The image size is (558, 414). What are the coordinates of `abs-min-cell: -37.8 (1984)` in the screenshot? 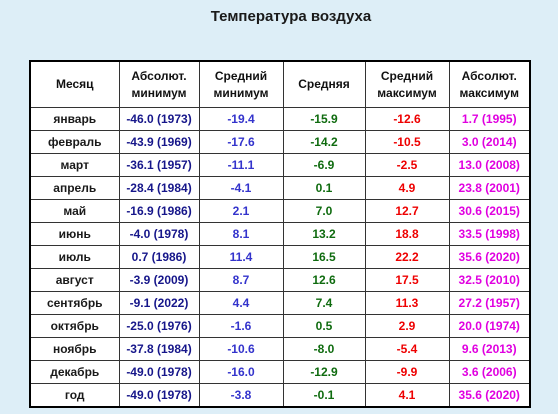 It's located at (159, 349).